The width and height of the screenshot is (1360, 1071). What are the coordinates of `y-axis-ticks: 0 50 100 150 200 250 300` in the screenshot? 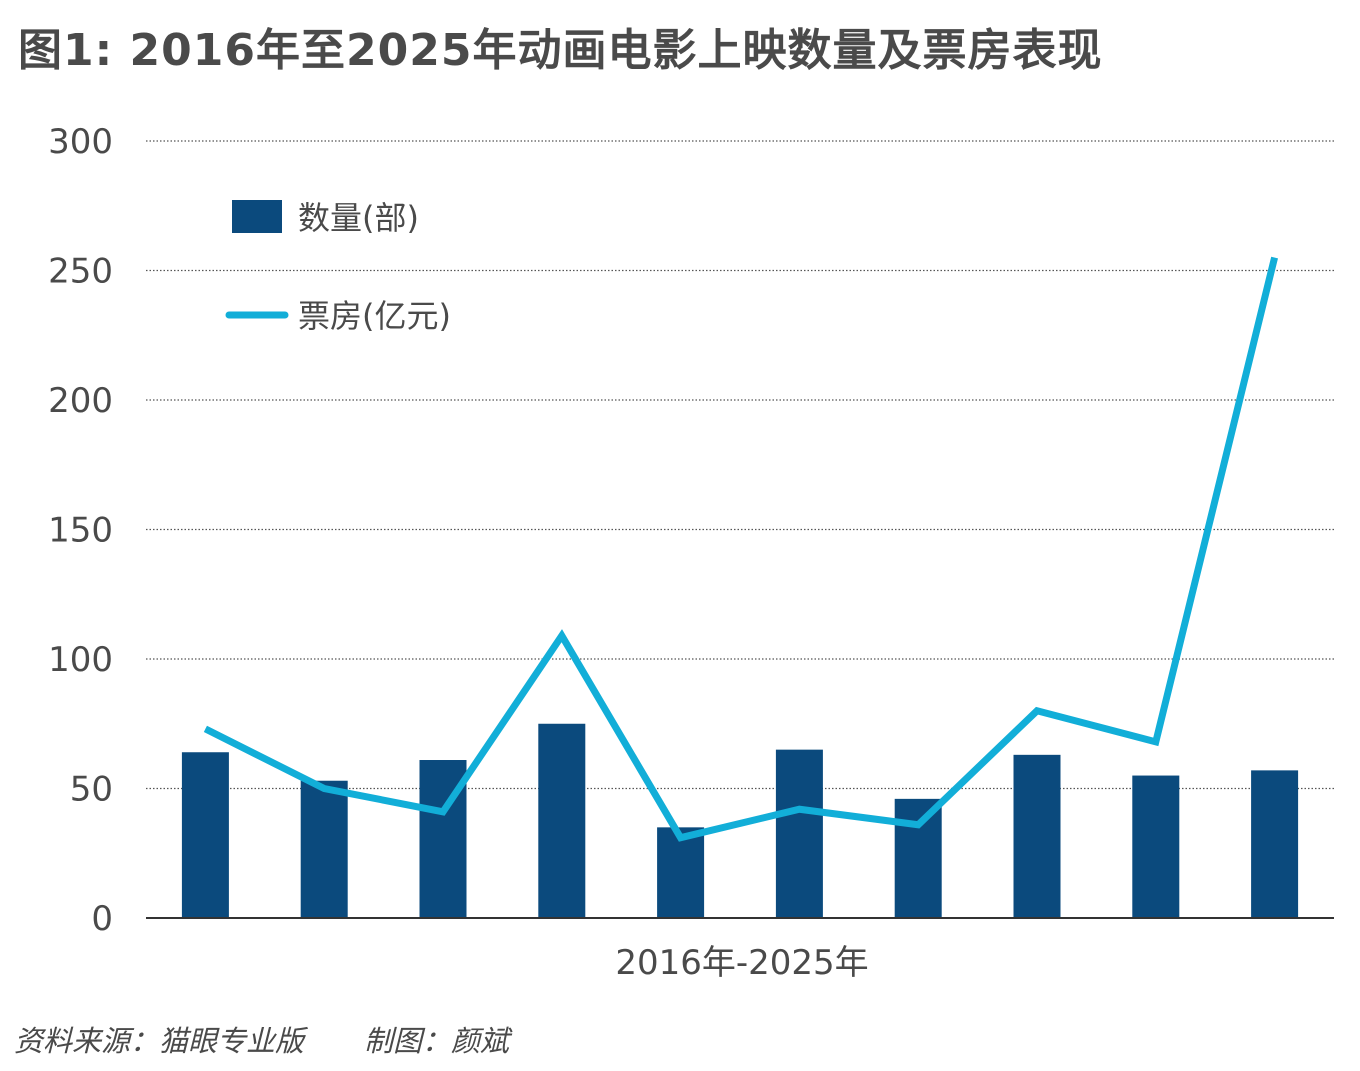 It's located at (80, 530).